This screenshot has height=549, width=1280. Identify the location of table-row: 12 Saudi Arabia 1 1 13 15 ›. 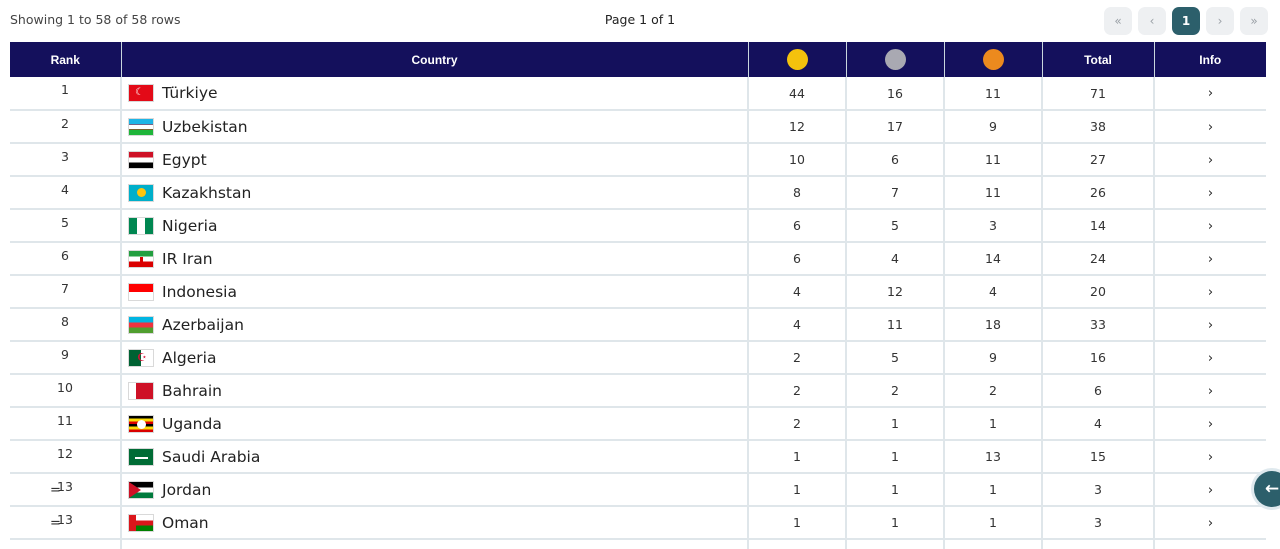
(638, 457).